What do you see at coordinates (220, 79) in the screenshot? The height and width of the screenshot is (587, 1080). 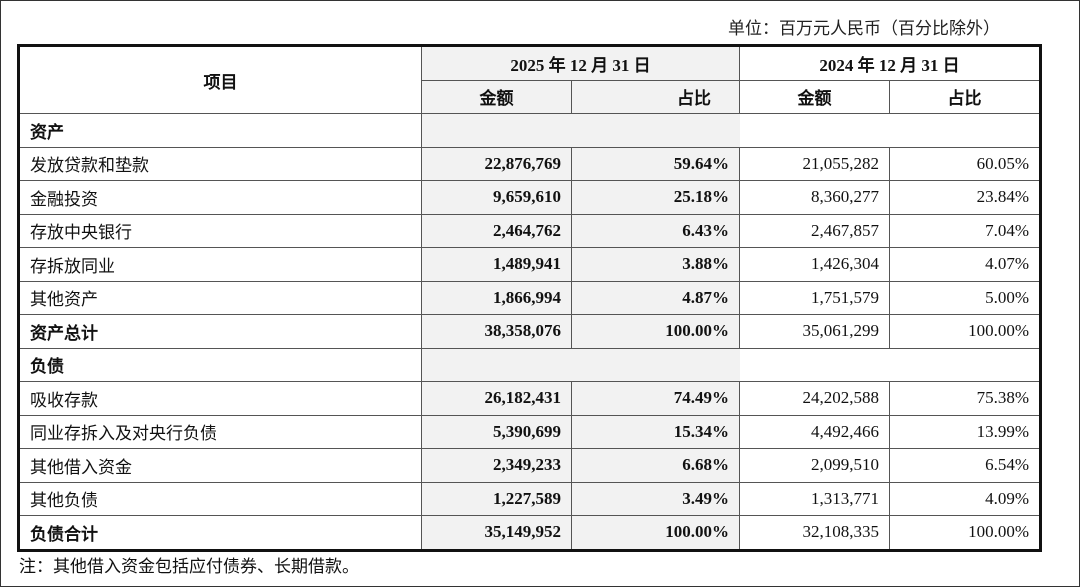 I see `header-item: 项目` at bounding box center [220, 79].